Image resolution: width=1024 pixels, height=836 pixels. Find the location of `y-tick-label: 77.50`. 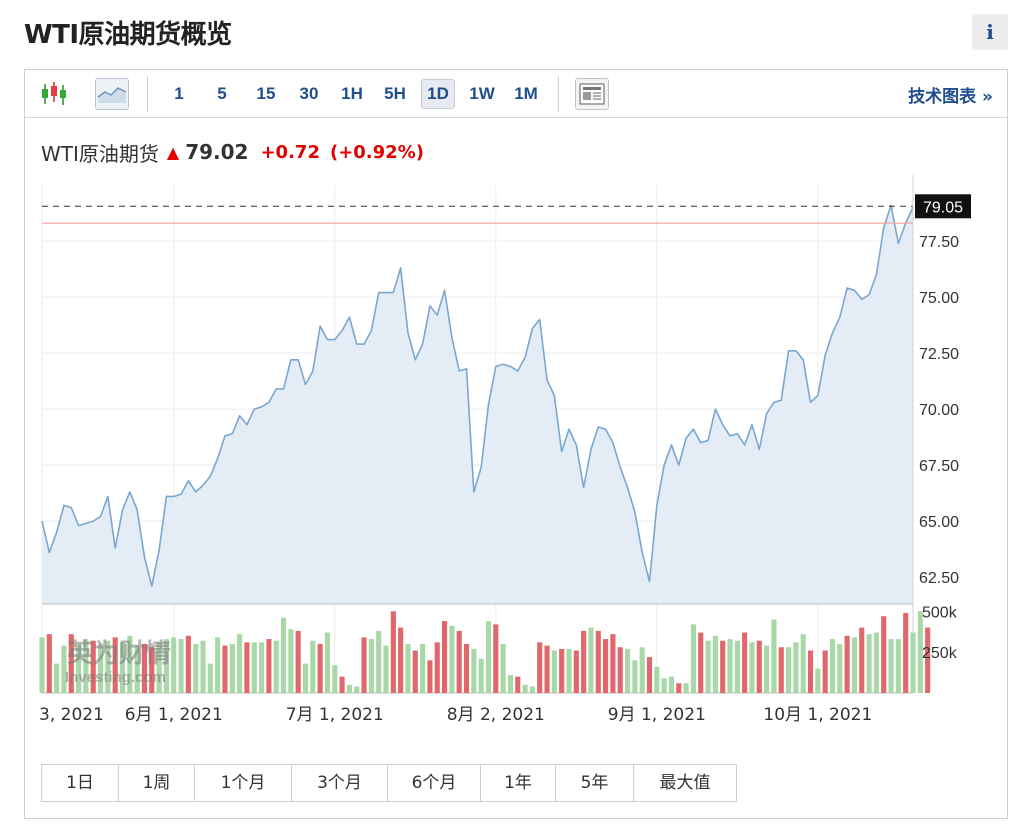

y-tick-label: 77.50 is located at coordinates (939, 242).